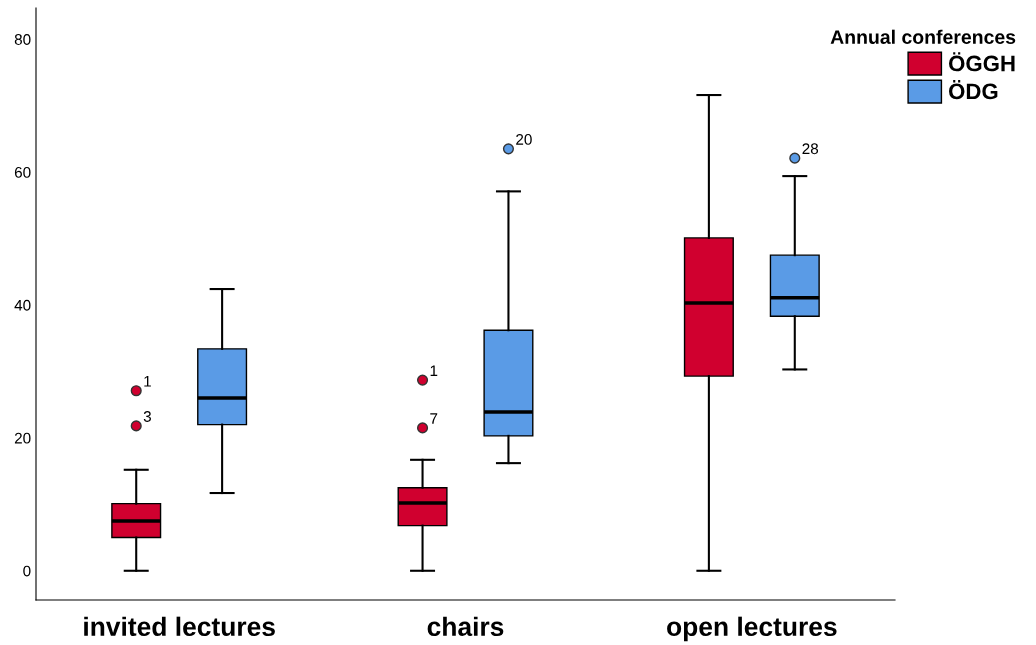 The width and height of the screenshot is (1036, 645). Describe the element at coordinates (147, 416) in the screenshot. I see `annotation: 3` at that location.